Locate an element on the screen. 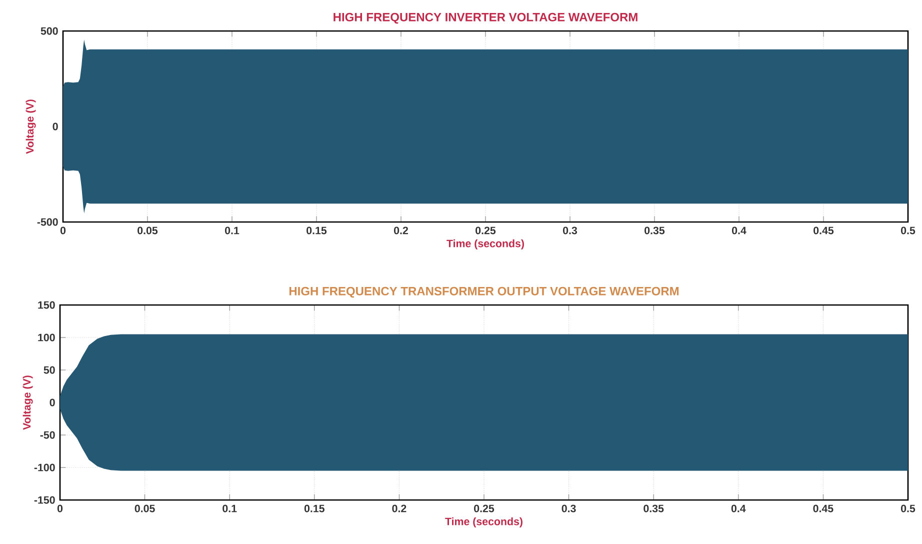  y-tick-label: 50 is located at coordinates (49, 370).